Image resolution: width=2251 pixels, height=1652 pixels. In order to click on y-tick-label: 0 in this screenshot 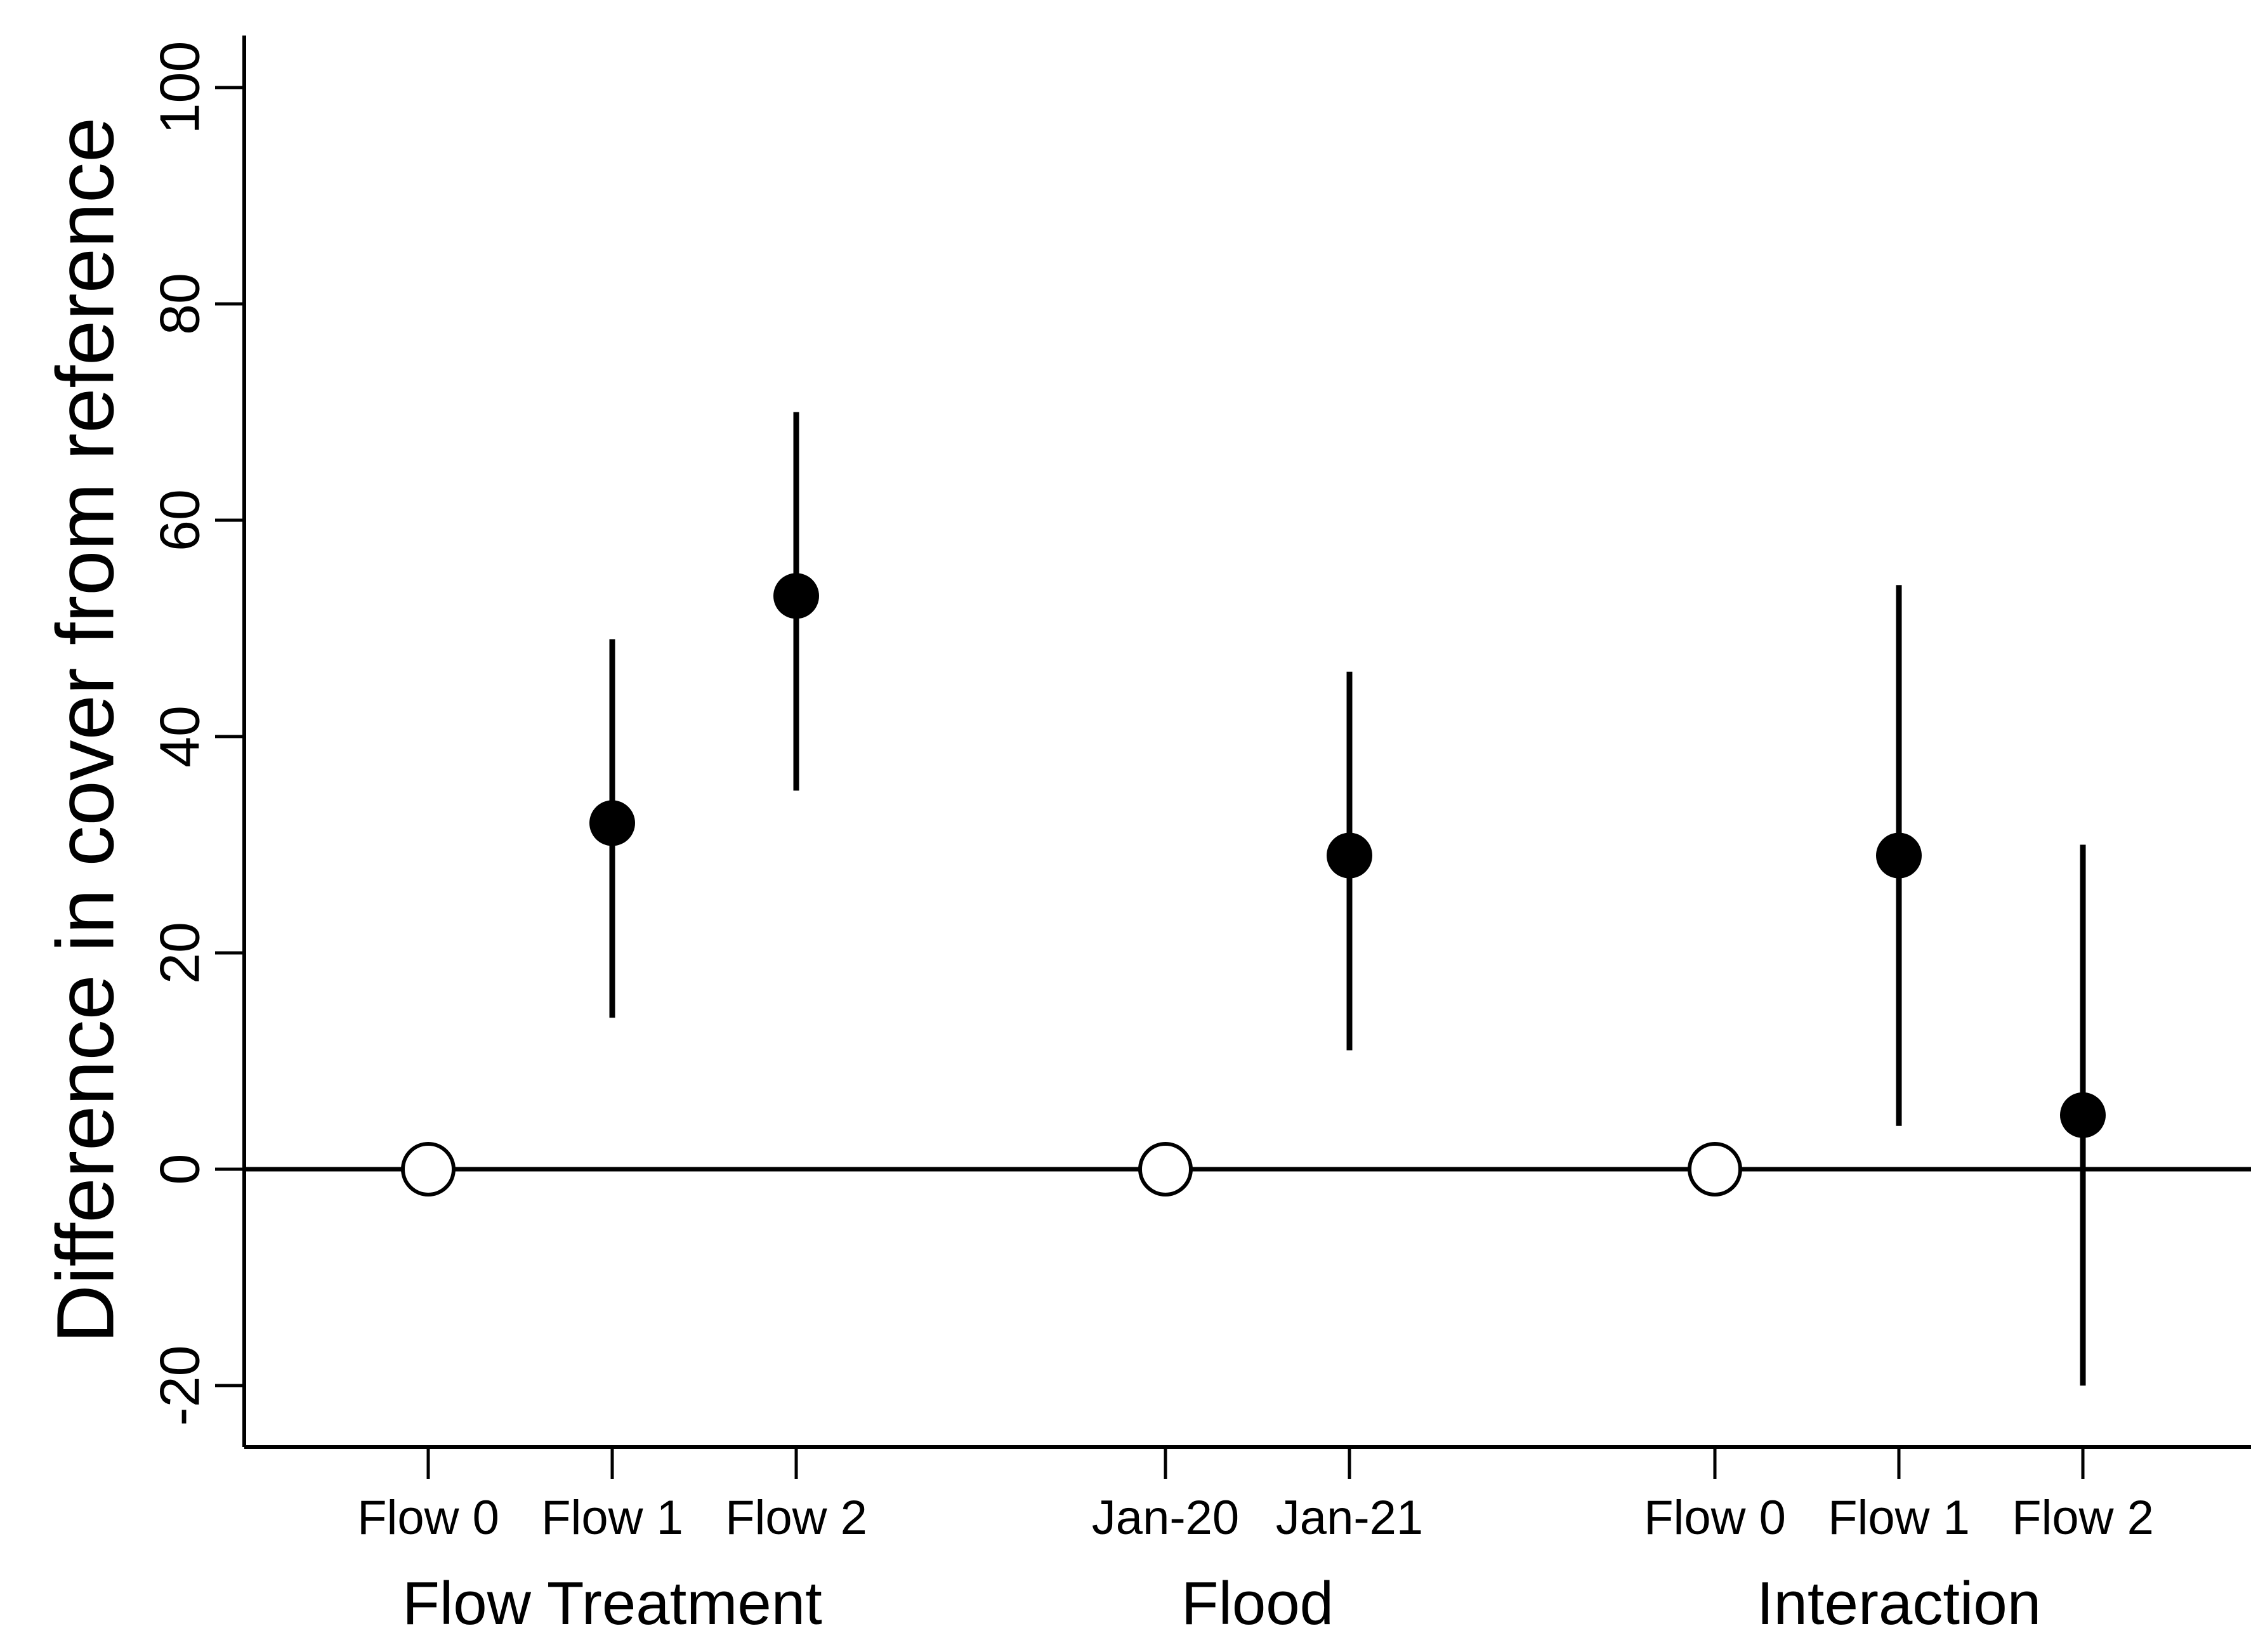, I will do `click(179, 1169)`.